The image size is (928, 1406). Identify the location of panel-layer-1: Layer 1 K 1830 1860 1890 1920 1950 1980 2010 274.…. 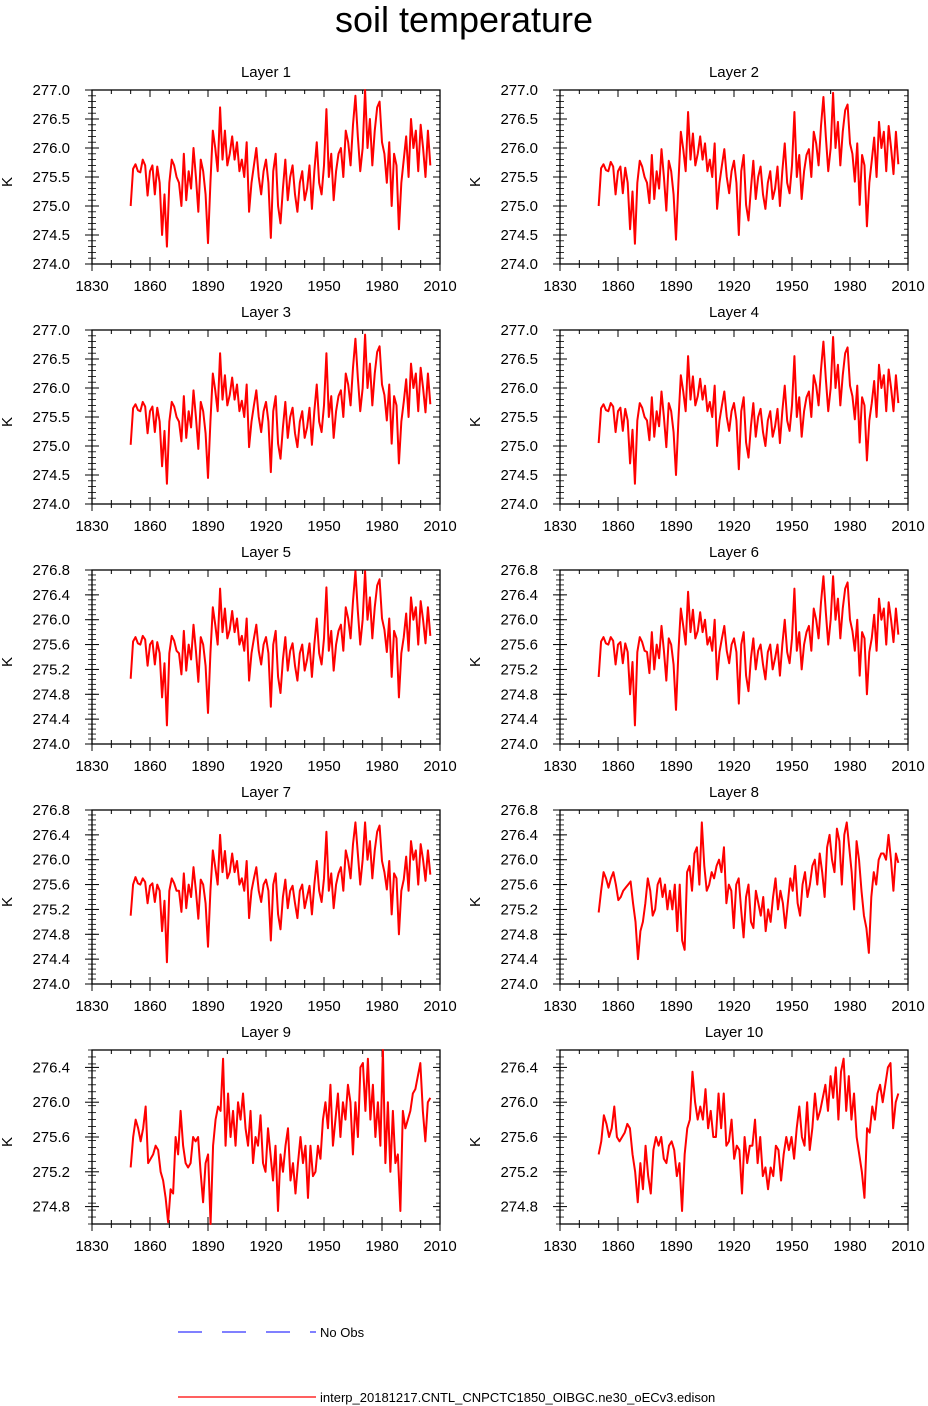
(228, 179).